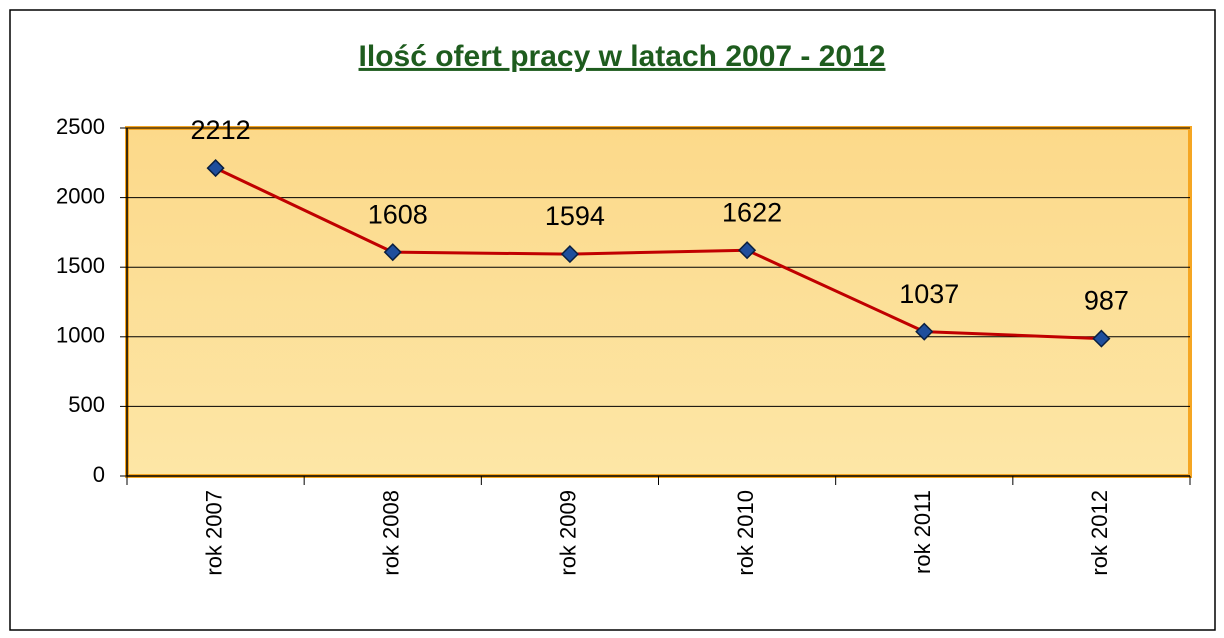 The height and width of the screenshot is (638, 1224). I want to click on y-tick-label: 2500, so click(80, 126).